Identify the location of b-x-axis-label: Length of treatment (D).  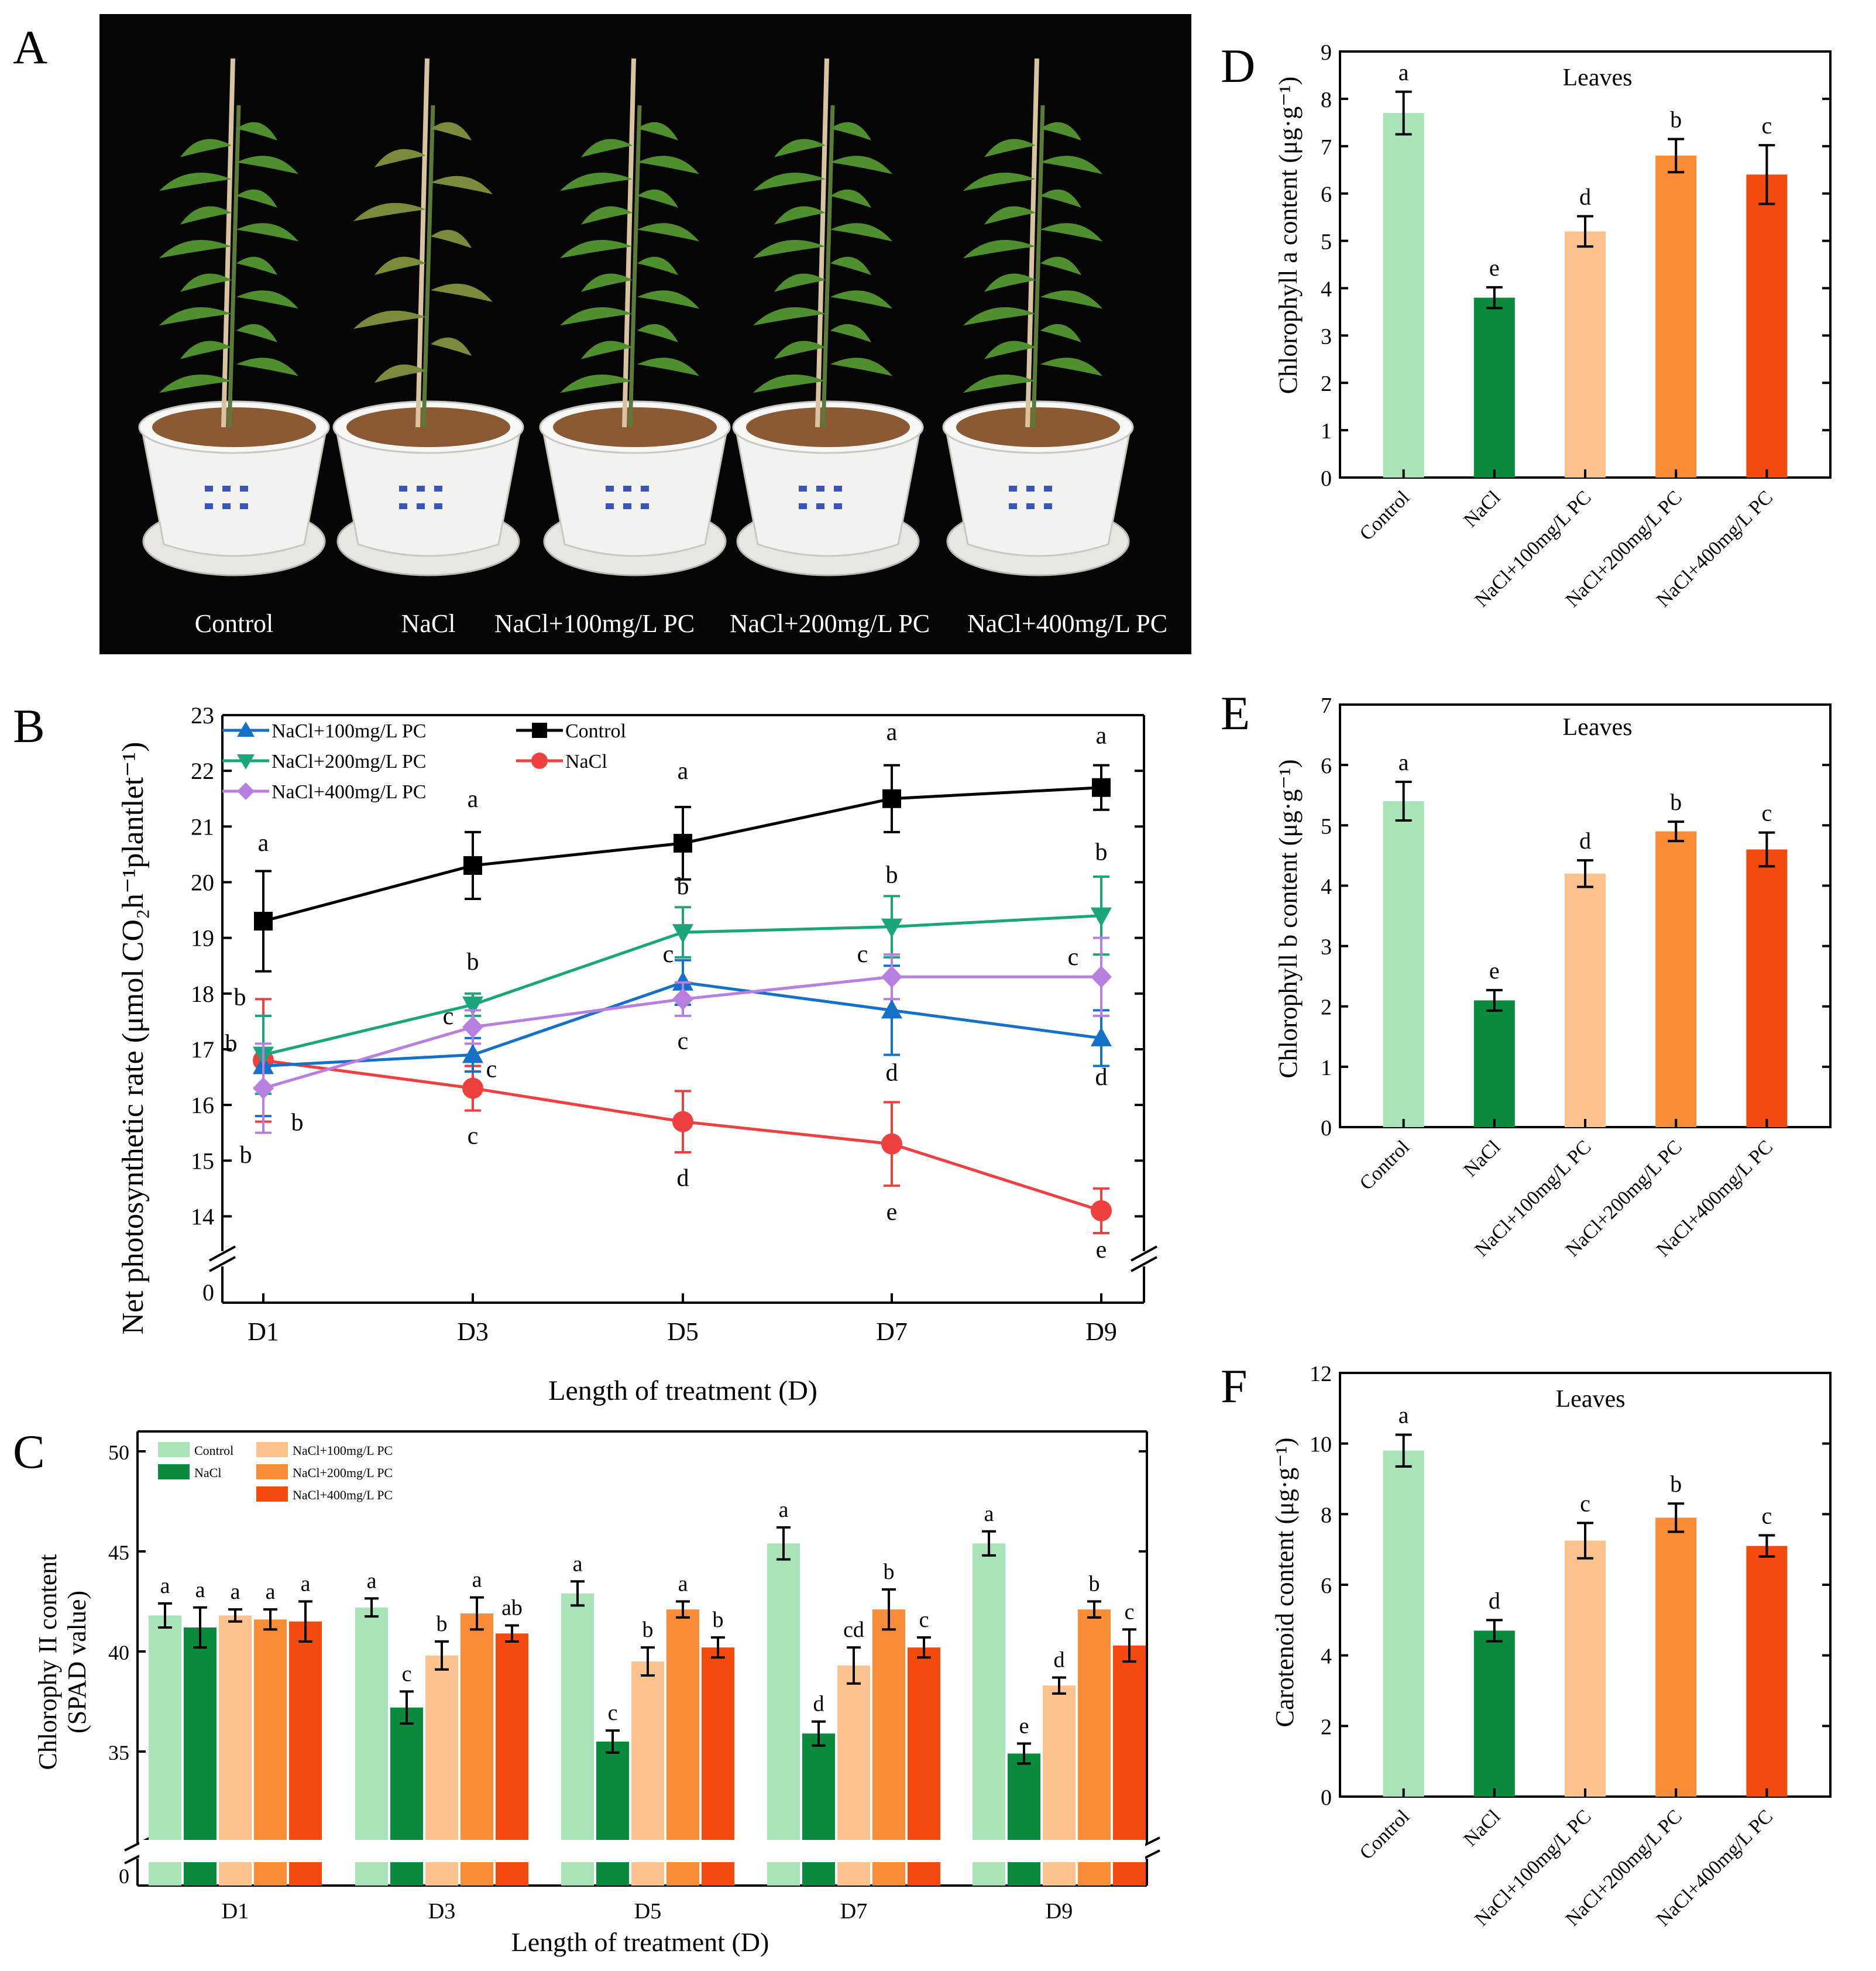
(682, 1390).